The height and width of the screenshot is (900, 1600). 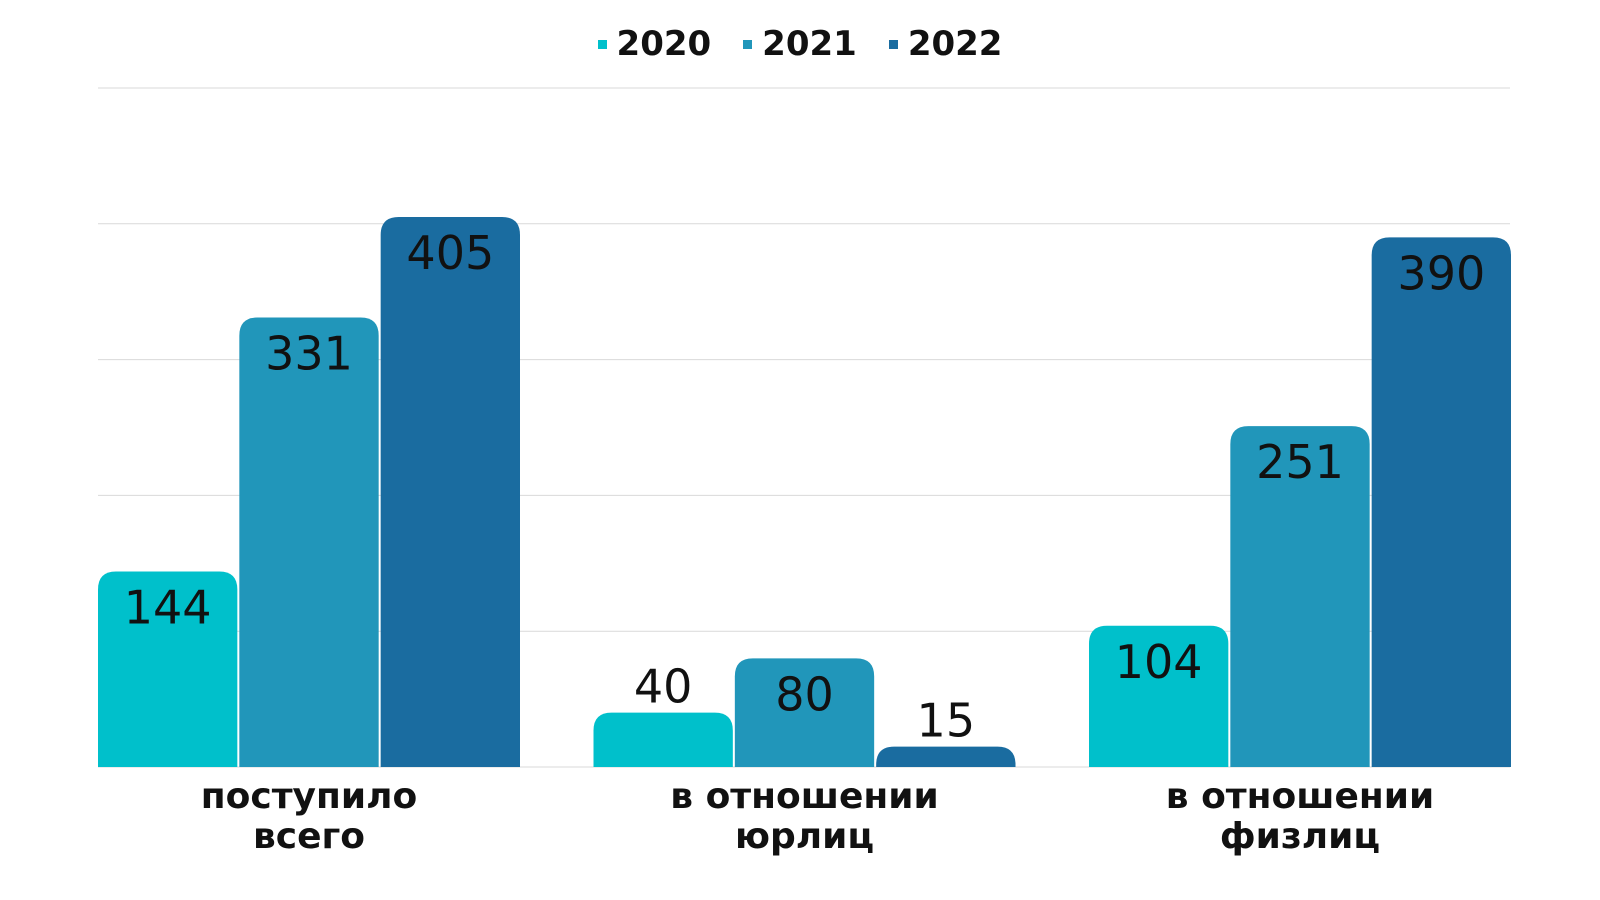 I want to click on bar-2021-cat1, so click(x=804, y=712).